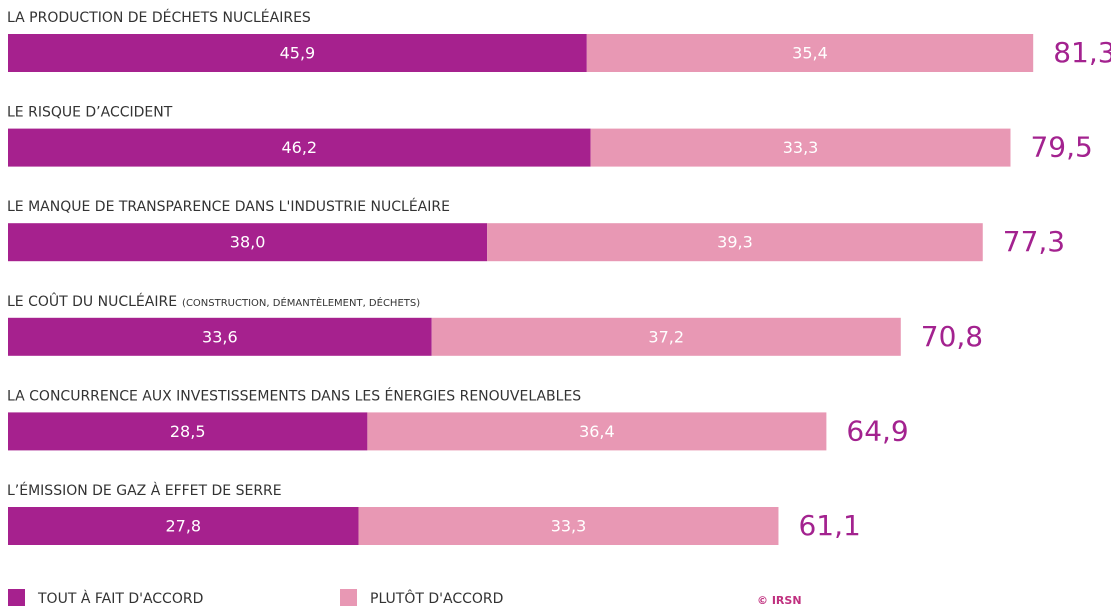 Image resolution: width=1111 pixels, height=608 pixels. Describe the element at coordinates (1034, 241) in the screenshot. I see `total-label: 77,3` at that location.